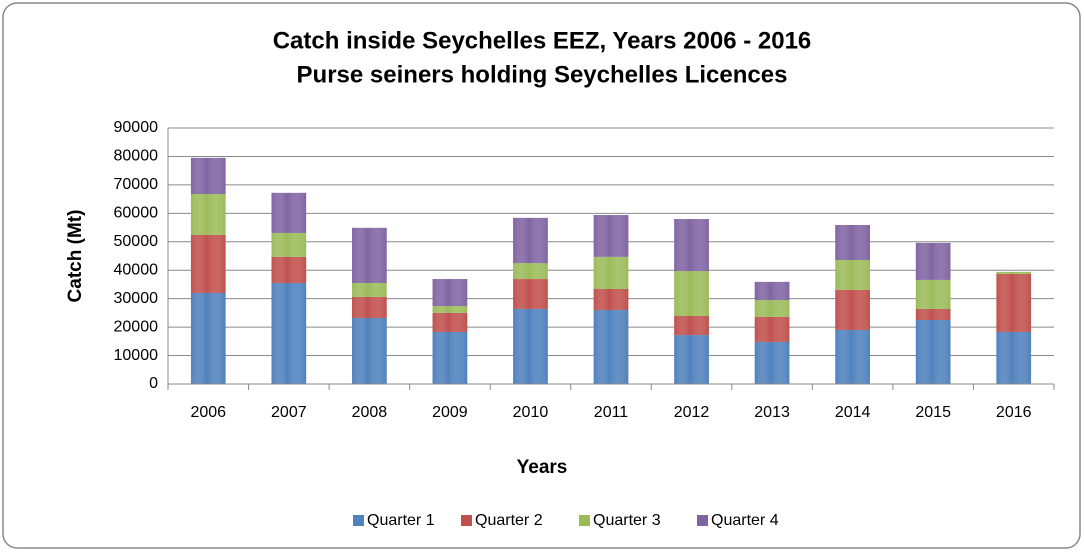  What do you see at coordinates (627, 520) in the screenshot?
I see `legend-label: Quarter 3` at bounding box center [627, 520].